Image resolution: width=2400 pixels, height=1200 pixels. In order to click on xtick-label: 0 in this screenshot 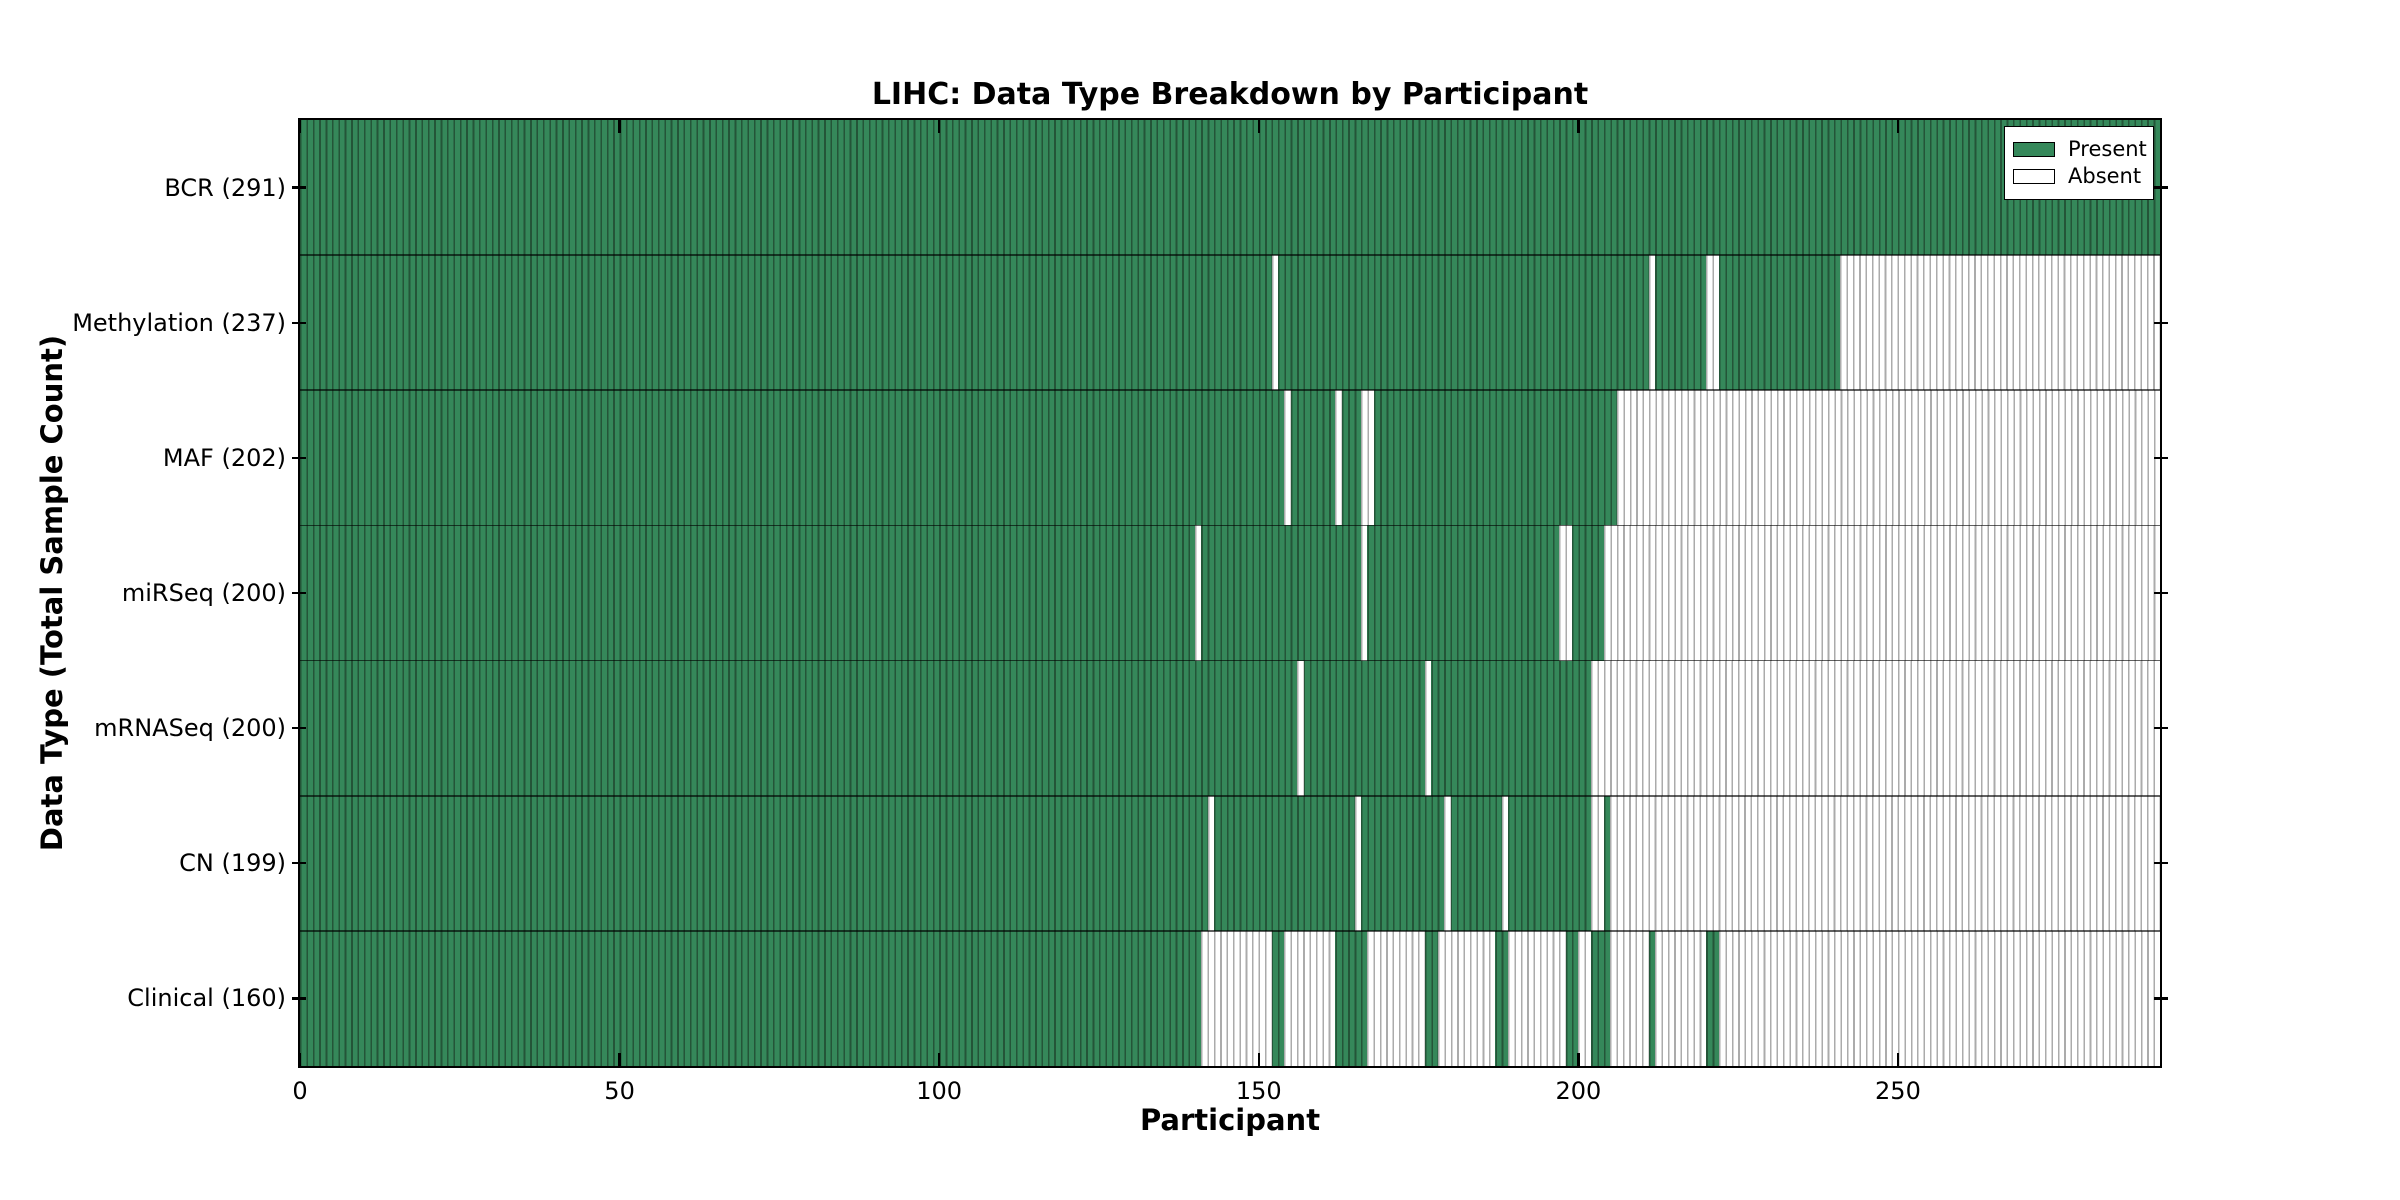, I will do `click(300, 1091)`.